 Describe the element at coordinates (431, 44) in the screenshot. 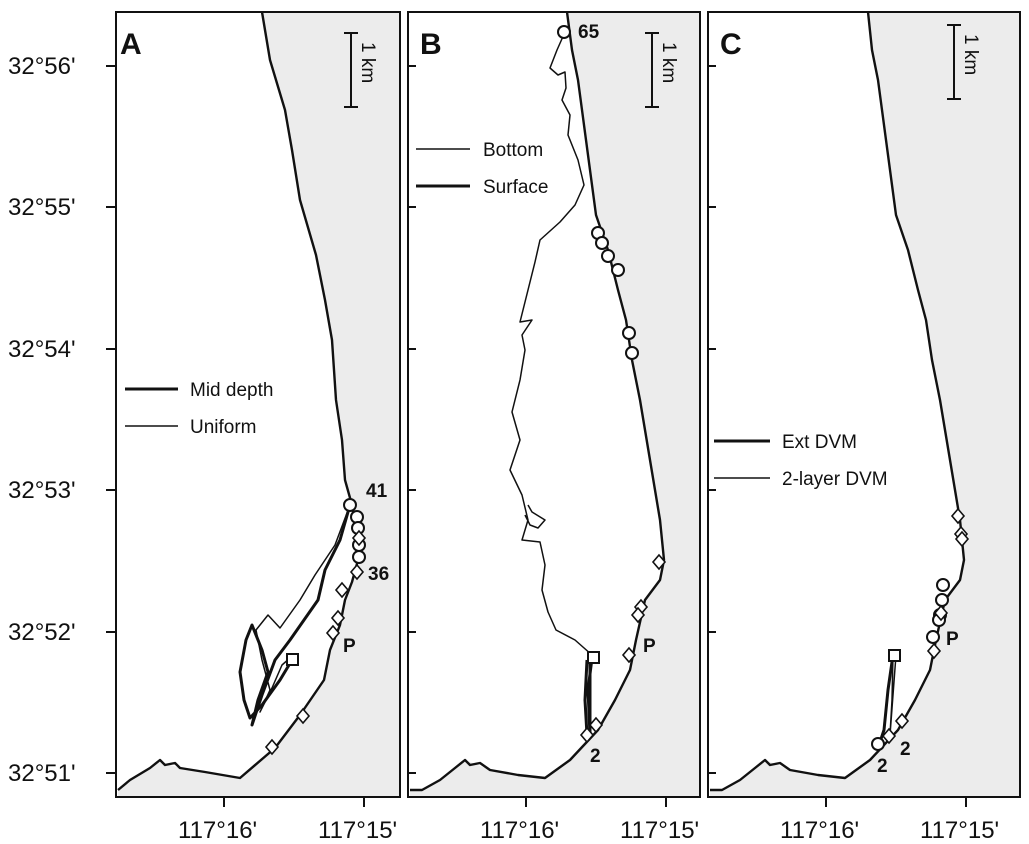

I see `panel-letter: B` at that location.